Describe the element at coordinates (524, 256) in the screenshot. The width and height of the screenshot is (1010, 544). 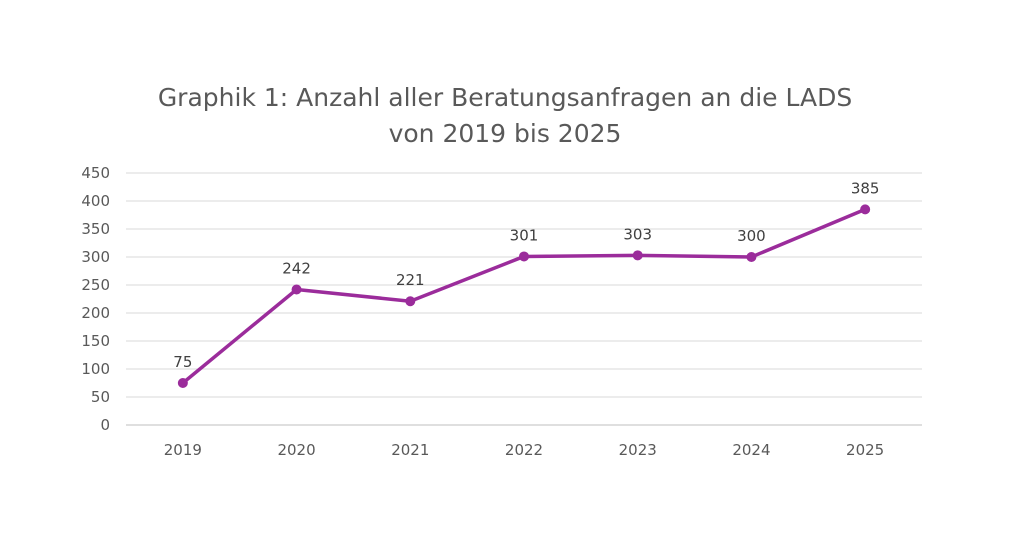
I see `data-point-2022` at that location.